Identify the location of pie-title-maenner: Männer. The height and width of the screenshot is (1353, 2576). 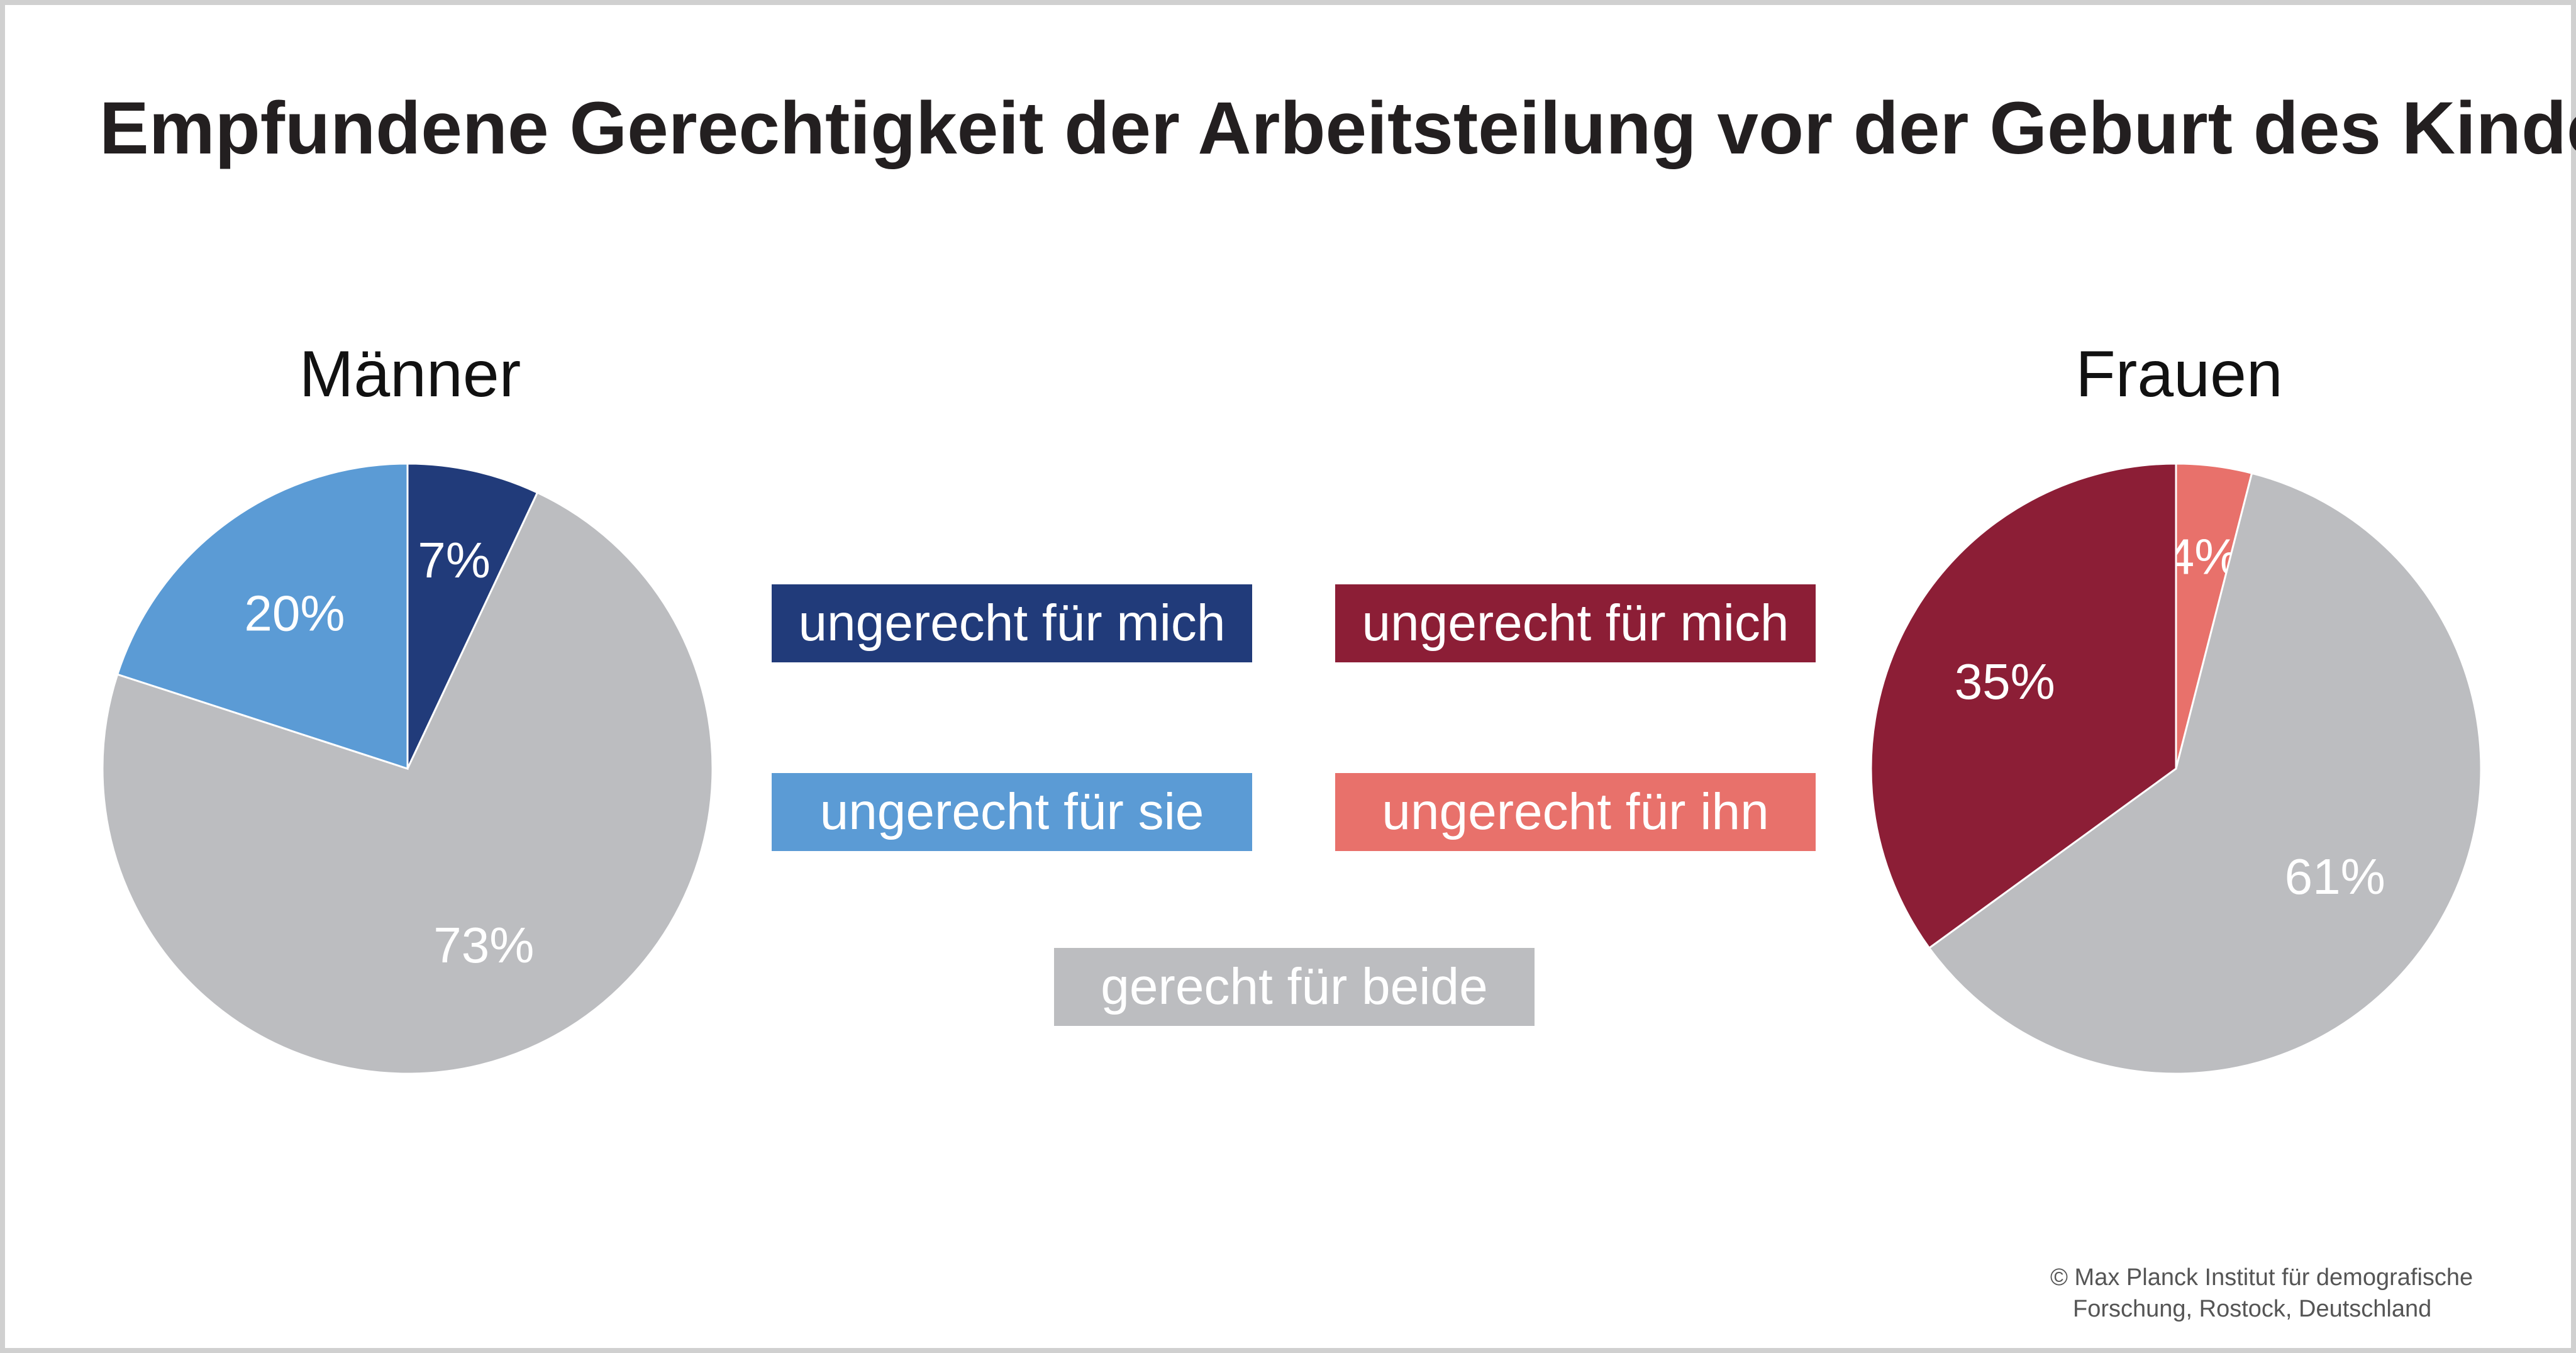
(410, 374).